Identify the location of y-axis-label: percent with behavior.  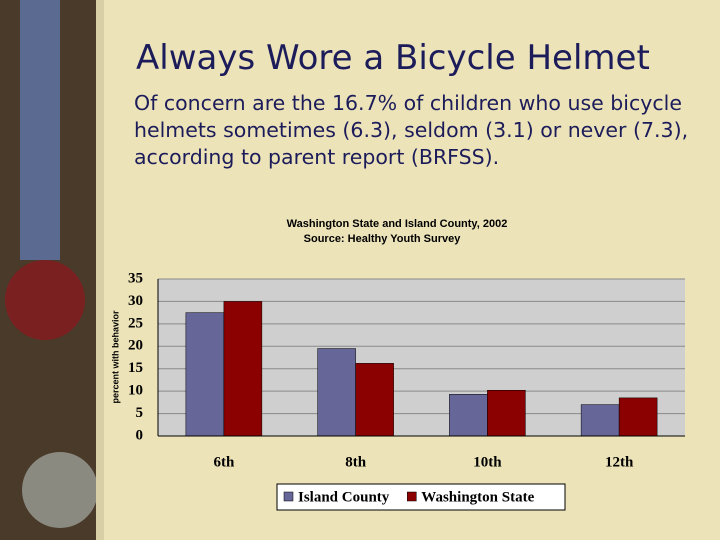
(115, 357).